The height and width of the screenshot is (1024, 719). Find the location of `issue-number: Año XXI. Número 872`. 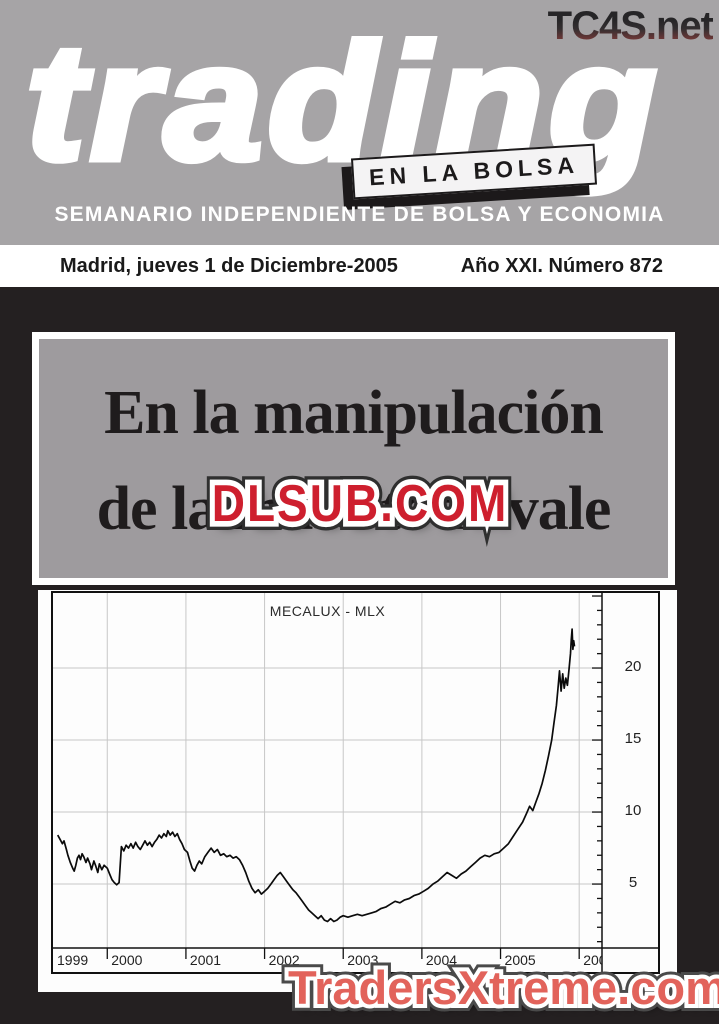

issue-number: Año XXI. Número 872 is located at coordinates (561, 265).